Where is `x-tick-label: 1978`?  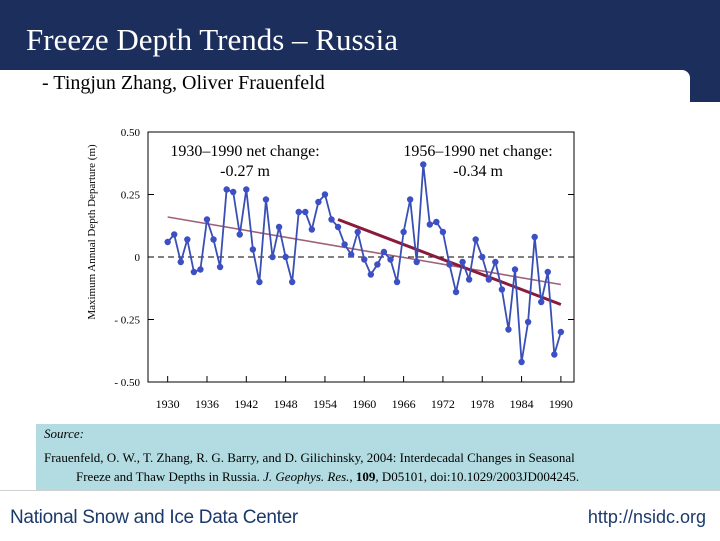
x-tick-label: 1978 is located at coordinates (482, 404).